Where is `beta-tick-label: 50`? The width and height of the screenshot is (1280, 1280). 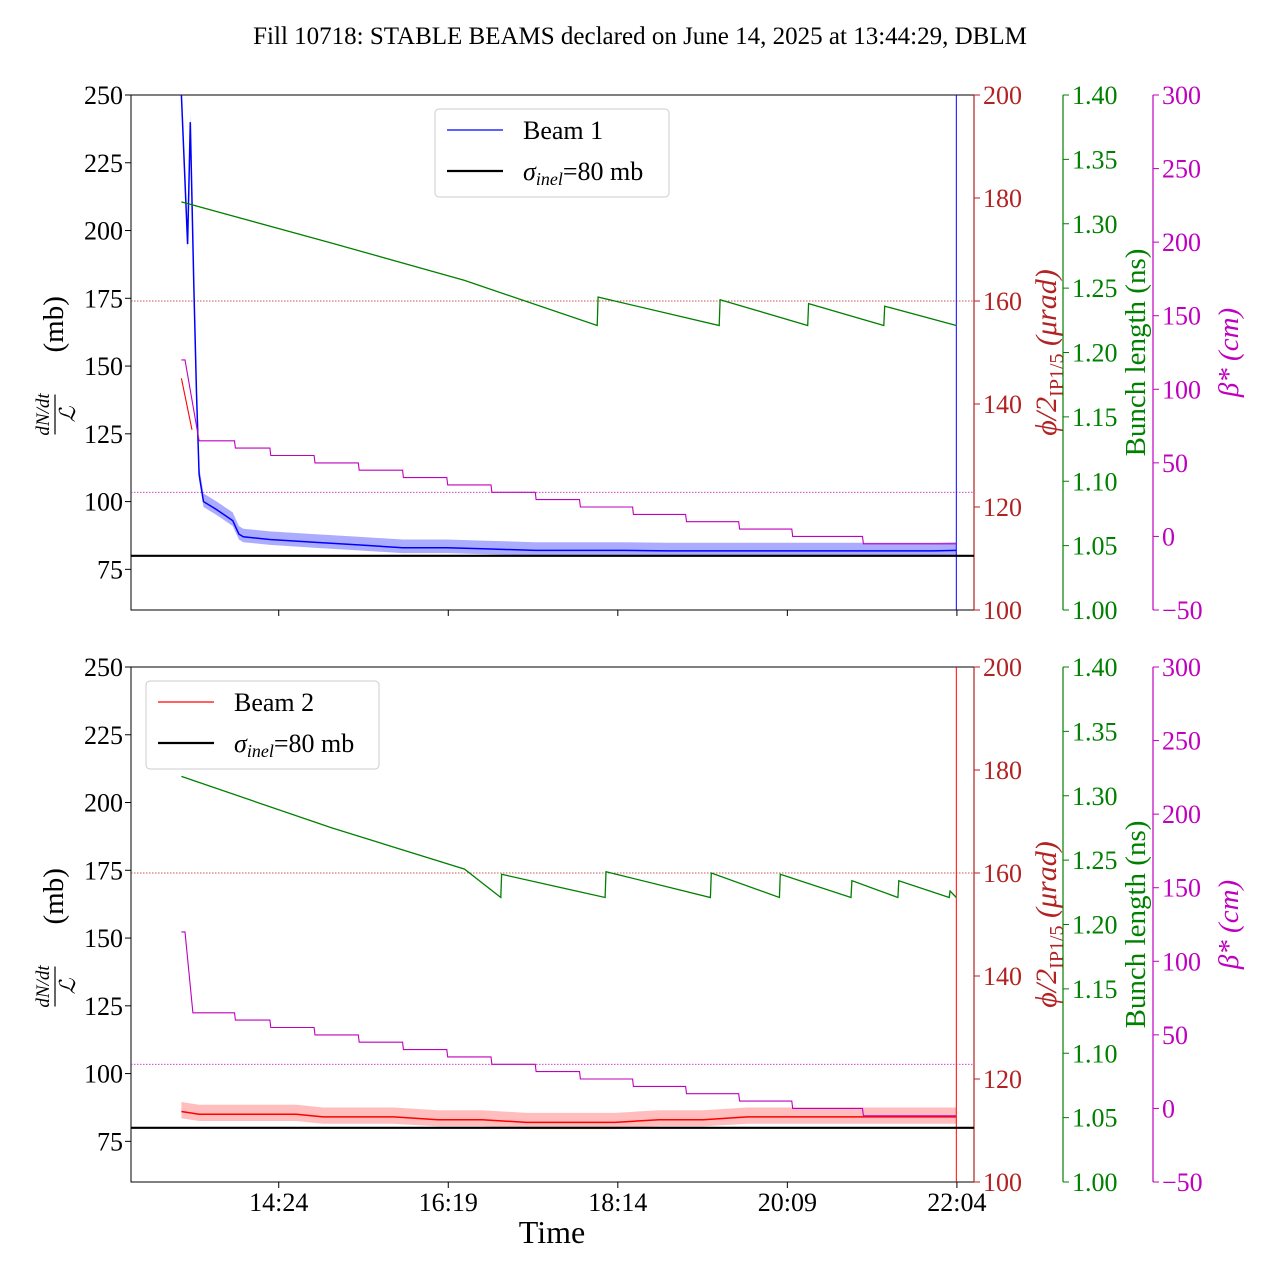
beta-tick-label: 50 is located at coordinates (1175, 1035).